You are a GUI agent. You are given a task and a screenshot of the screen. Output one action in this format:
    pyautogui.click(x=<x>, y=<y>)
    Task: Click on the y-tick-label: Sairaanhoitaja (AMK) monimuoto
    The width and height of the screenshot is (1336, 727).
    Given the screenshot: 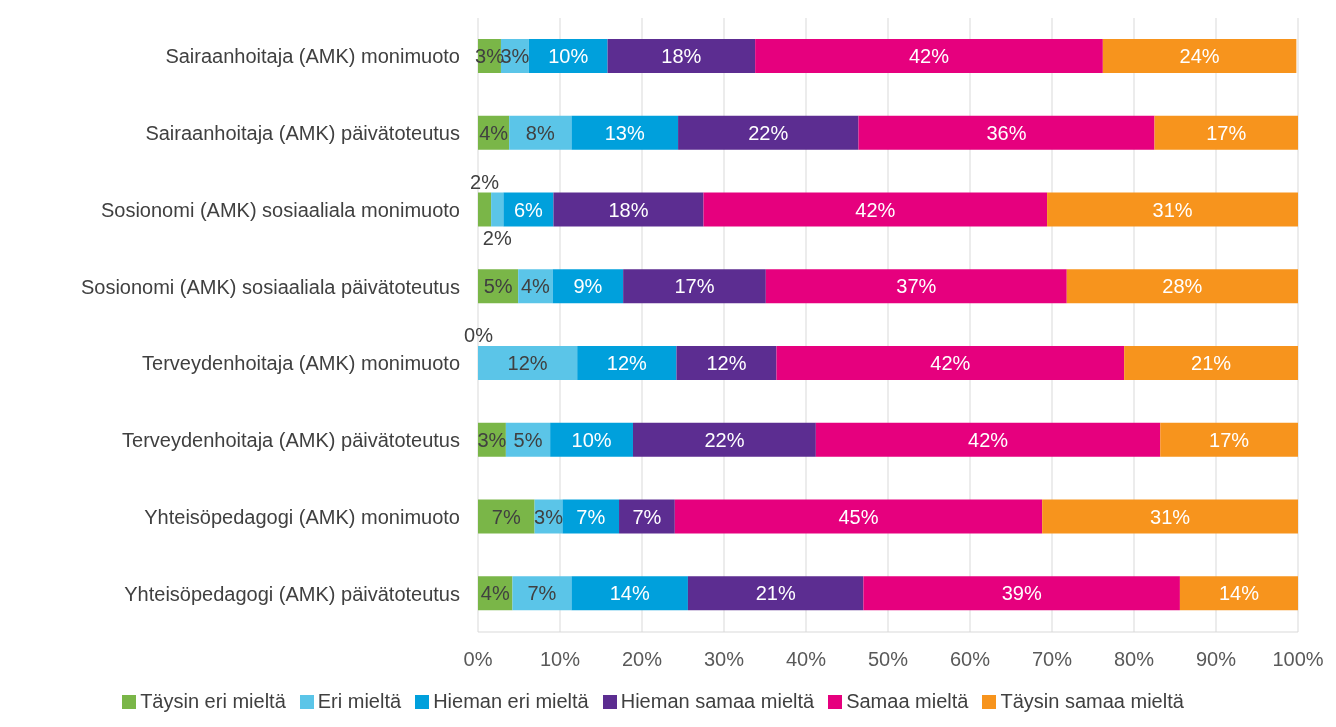 What is the action you would take?
    pyautogui.click(x=312, y=56)
    